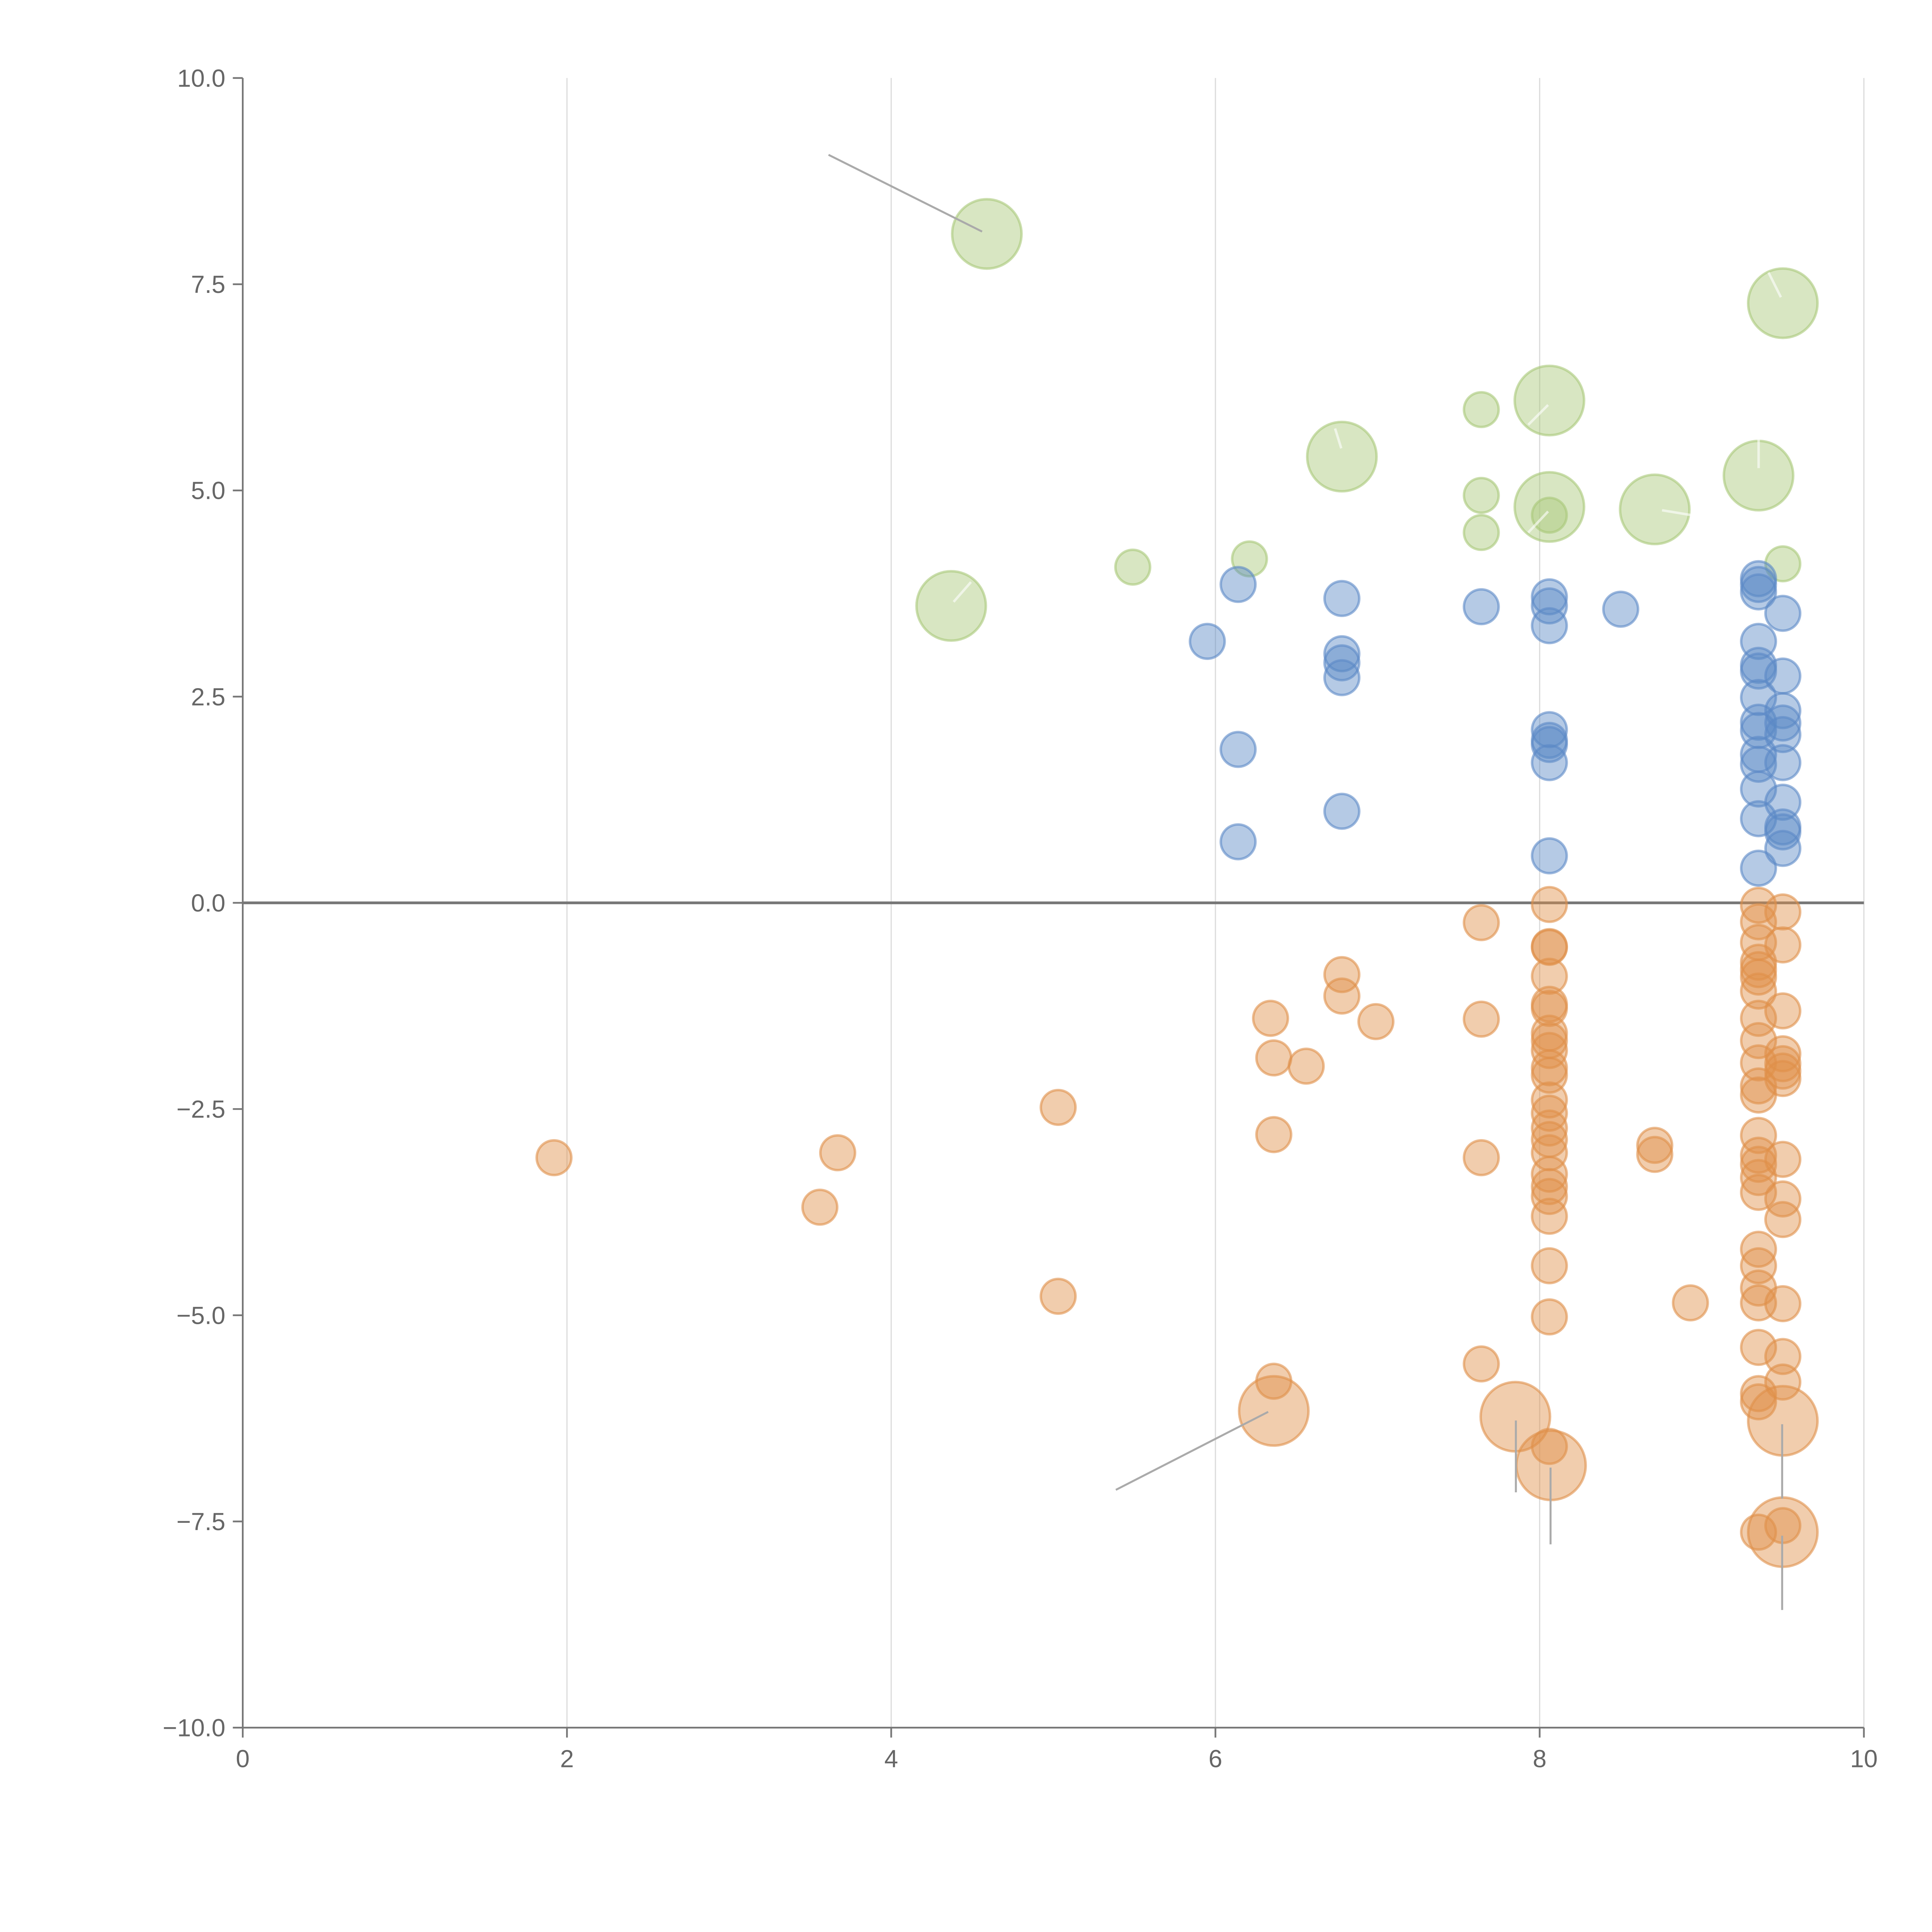  I want to click on series-green, so click(1367, 420).